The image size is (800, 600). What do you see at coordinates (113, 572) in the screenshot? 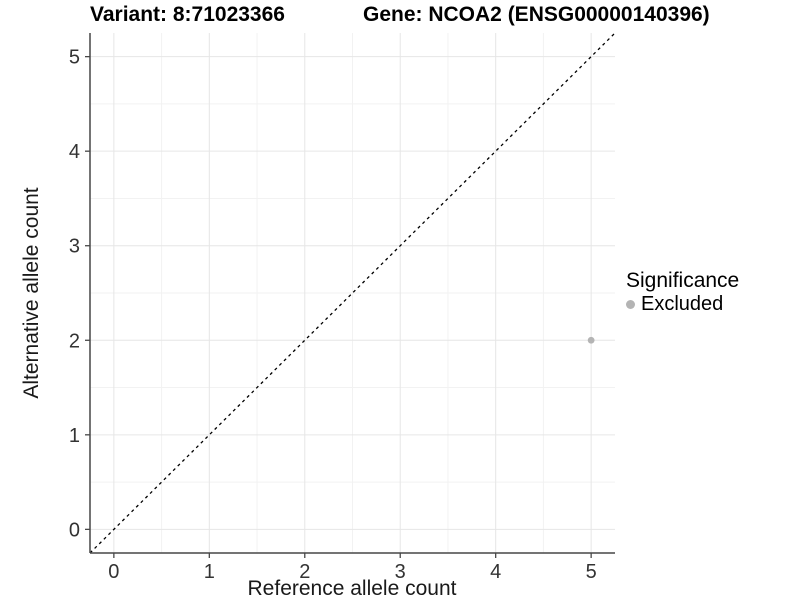
I see `x-tick-label: 0` at bounding box center [113, 572].